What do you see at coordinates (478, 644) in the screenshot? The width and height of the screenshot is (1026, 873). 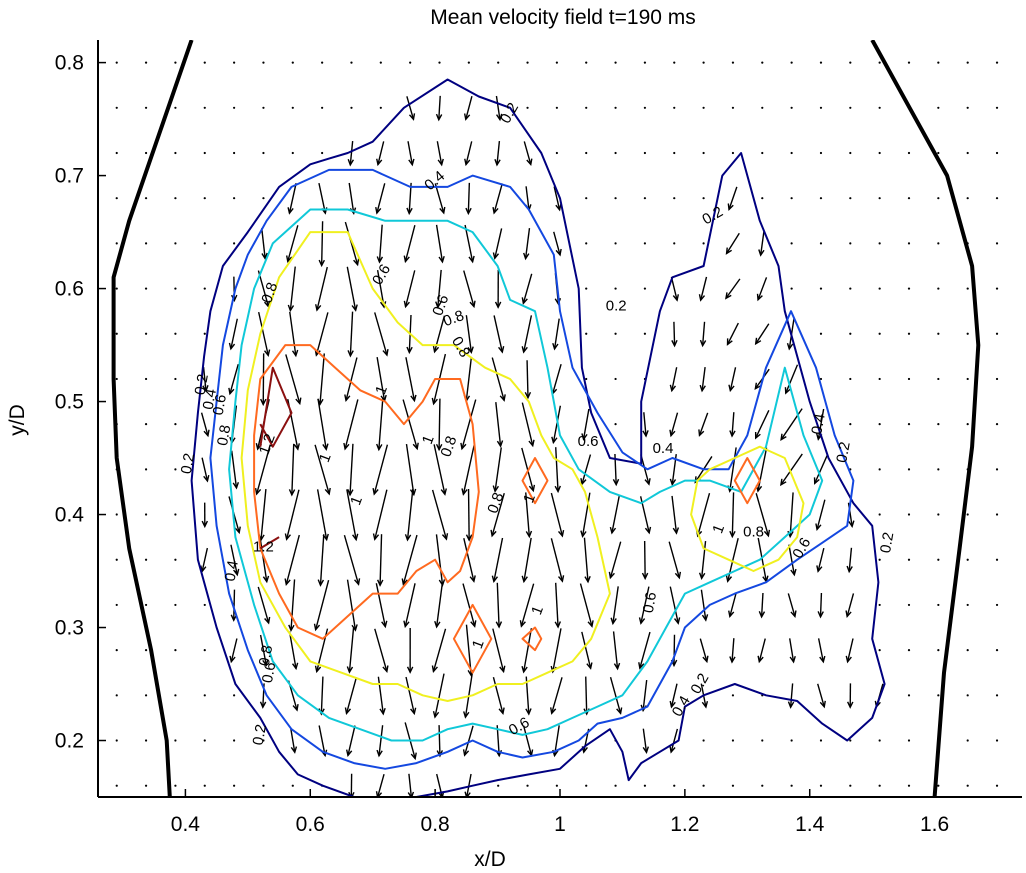 I see `contour-label: 1` at bounding box center [478, 644].